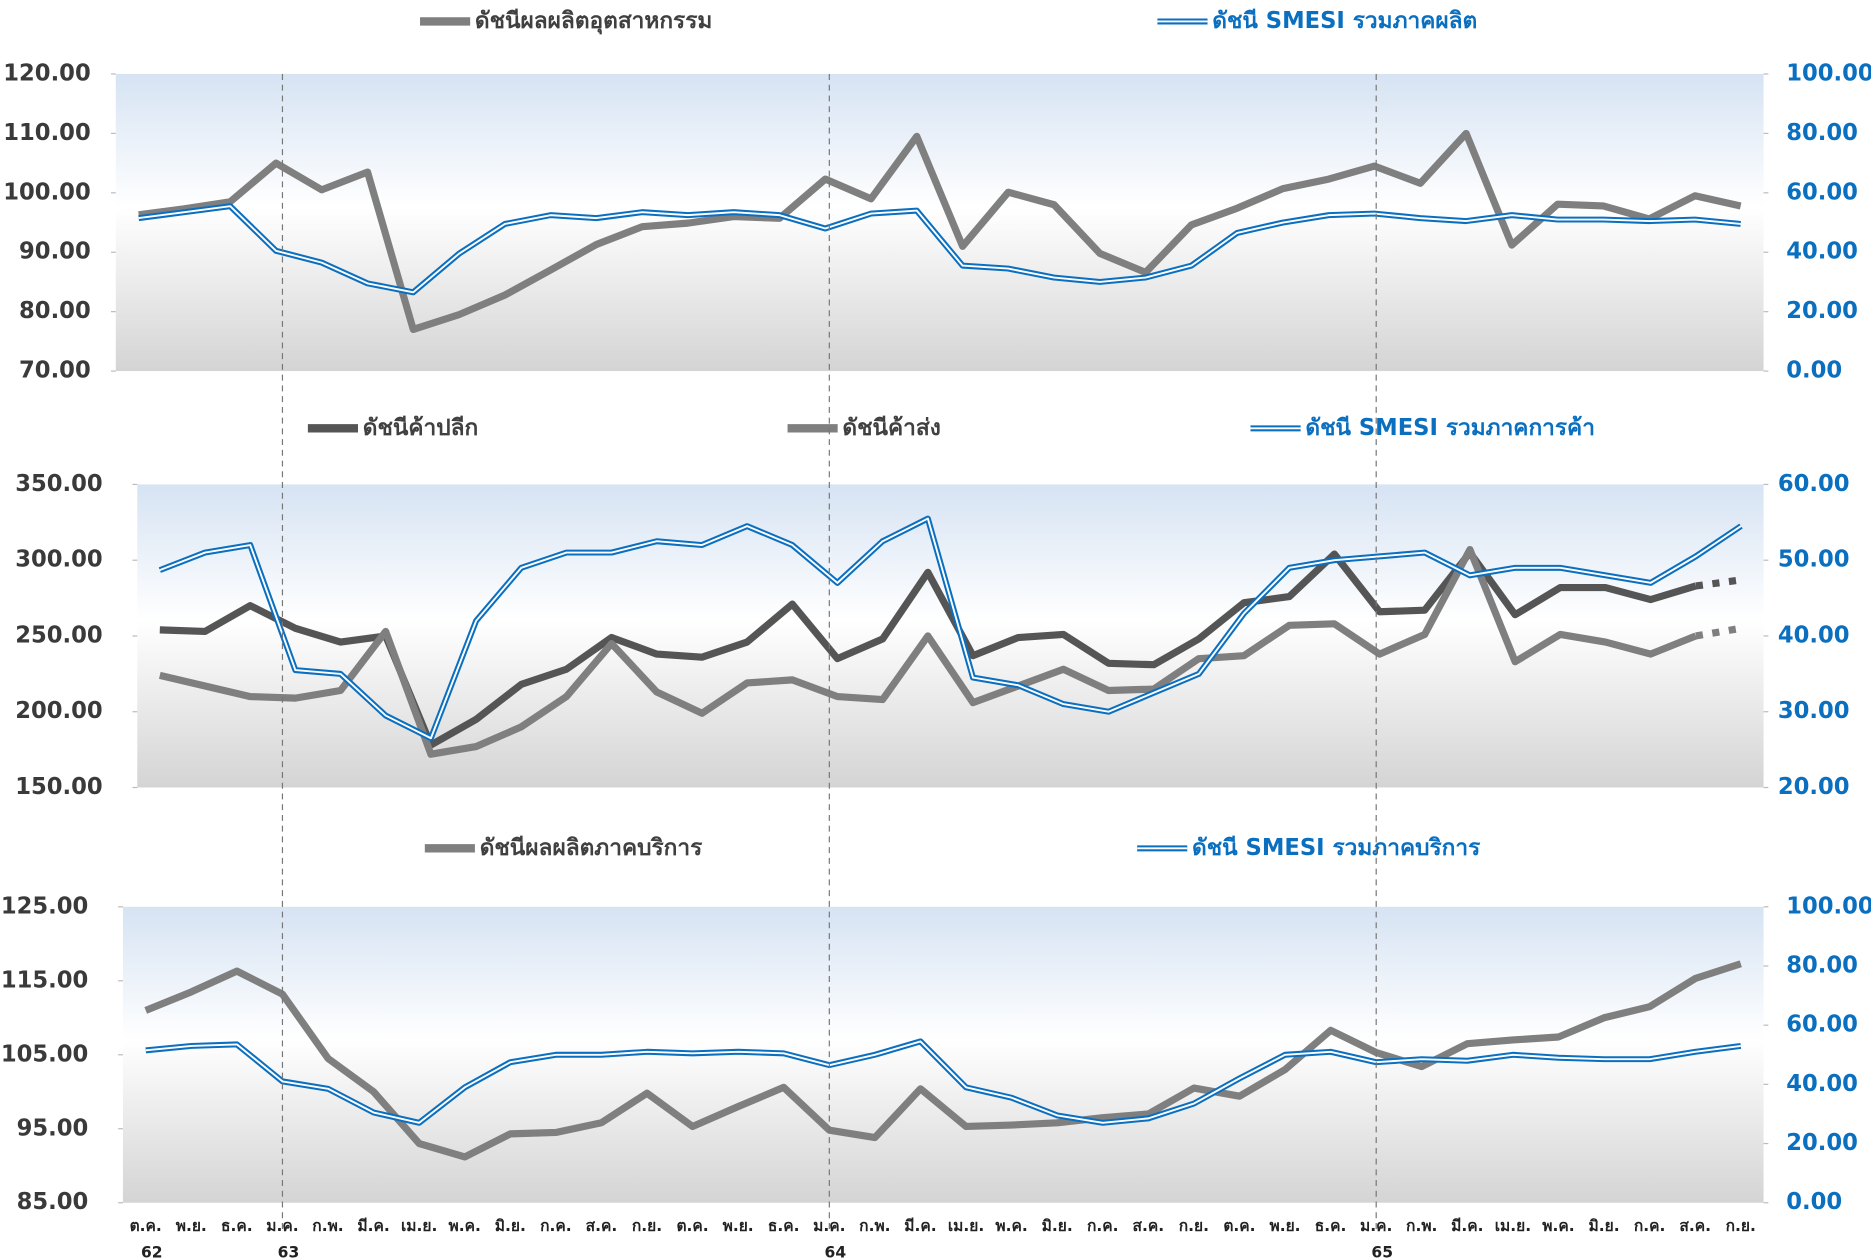 This screenshot has height=1260, width=1871. Describe the element at coordinates (836, 1251) in the screenshot. I see `x-year-label: 64` at that location.